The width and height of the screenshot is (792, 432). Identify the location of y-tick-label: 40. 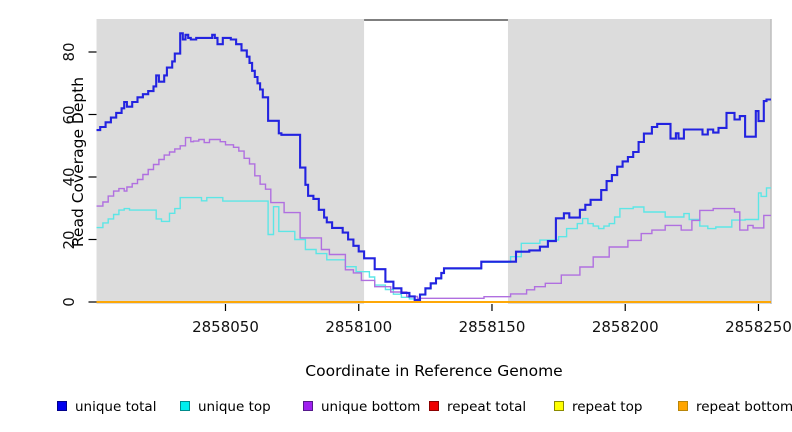
(69, 177).